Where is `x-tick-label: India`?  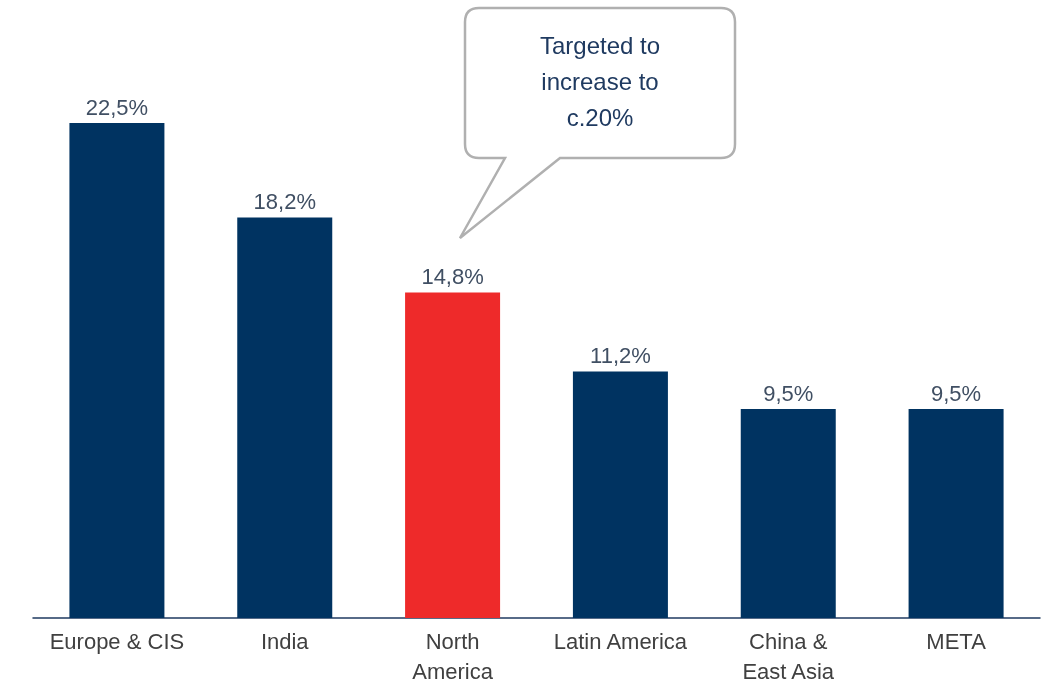
x-tick-label: India is located at coordinates (285, 641).